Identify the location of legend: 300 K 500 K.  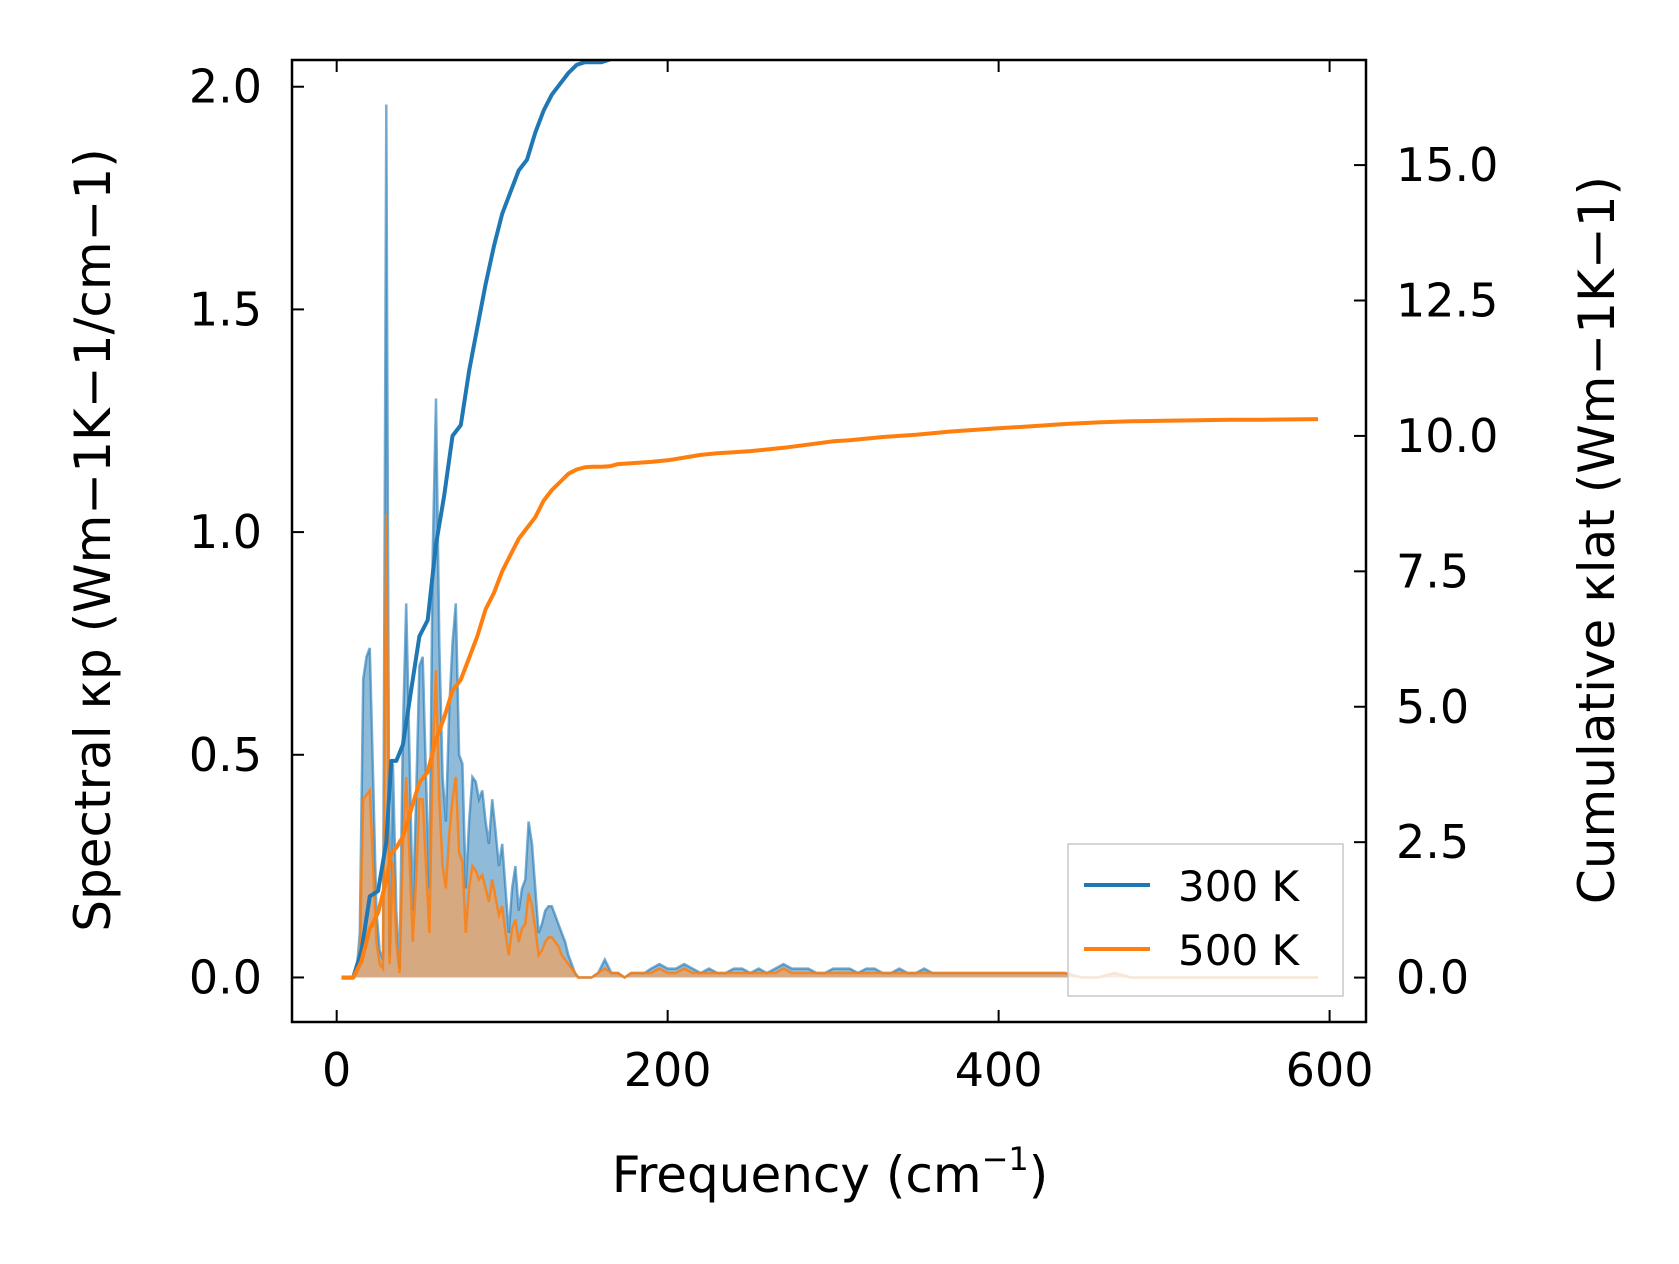
(1205, 920).